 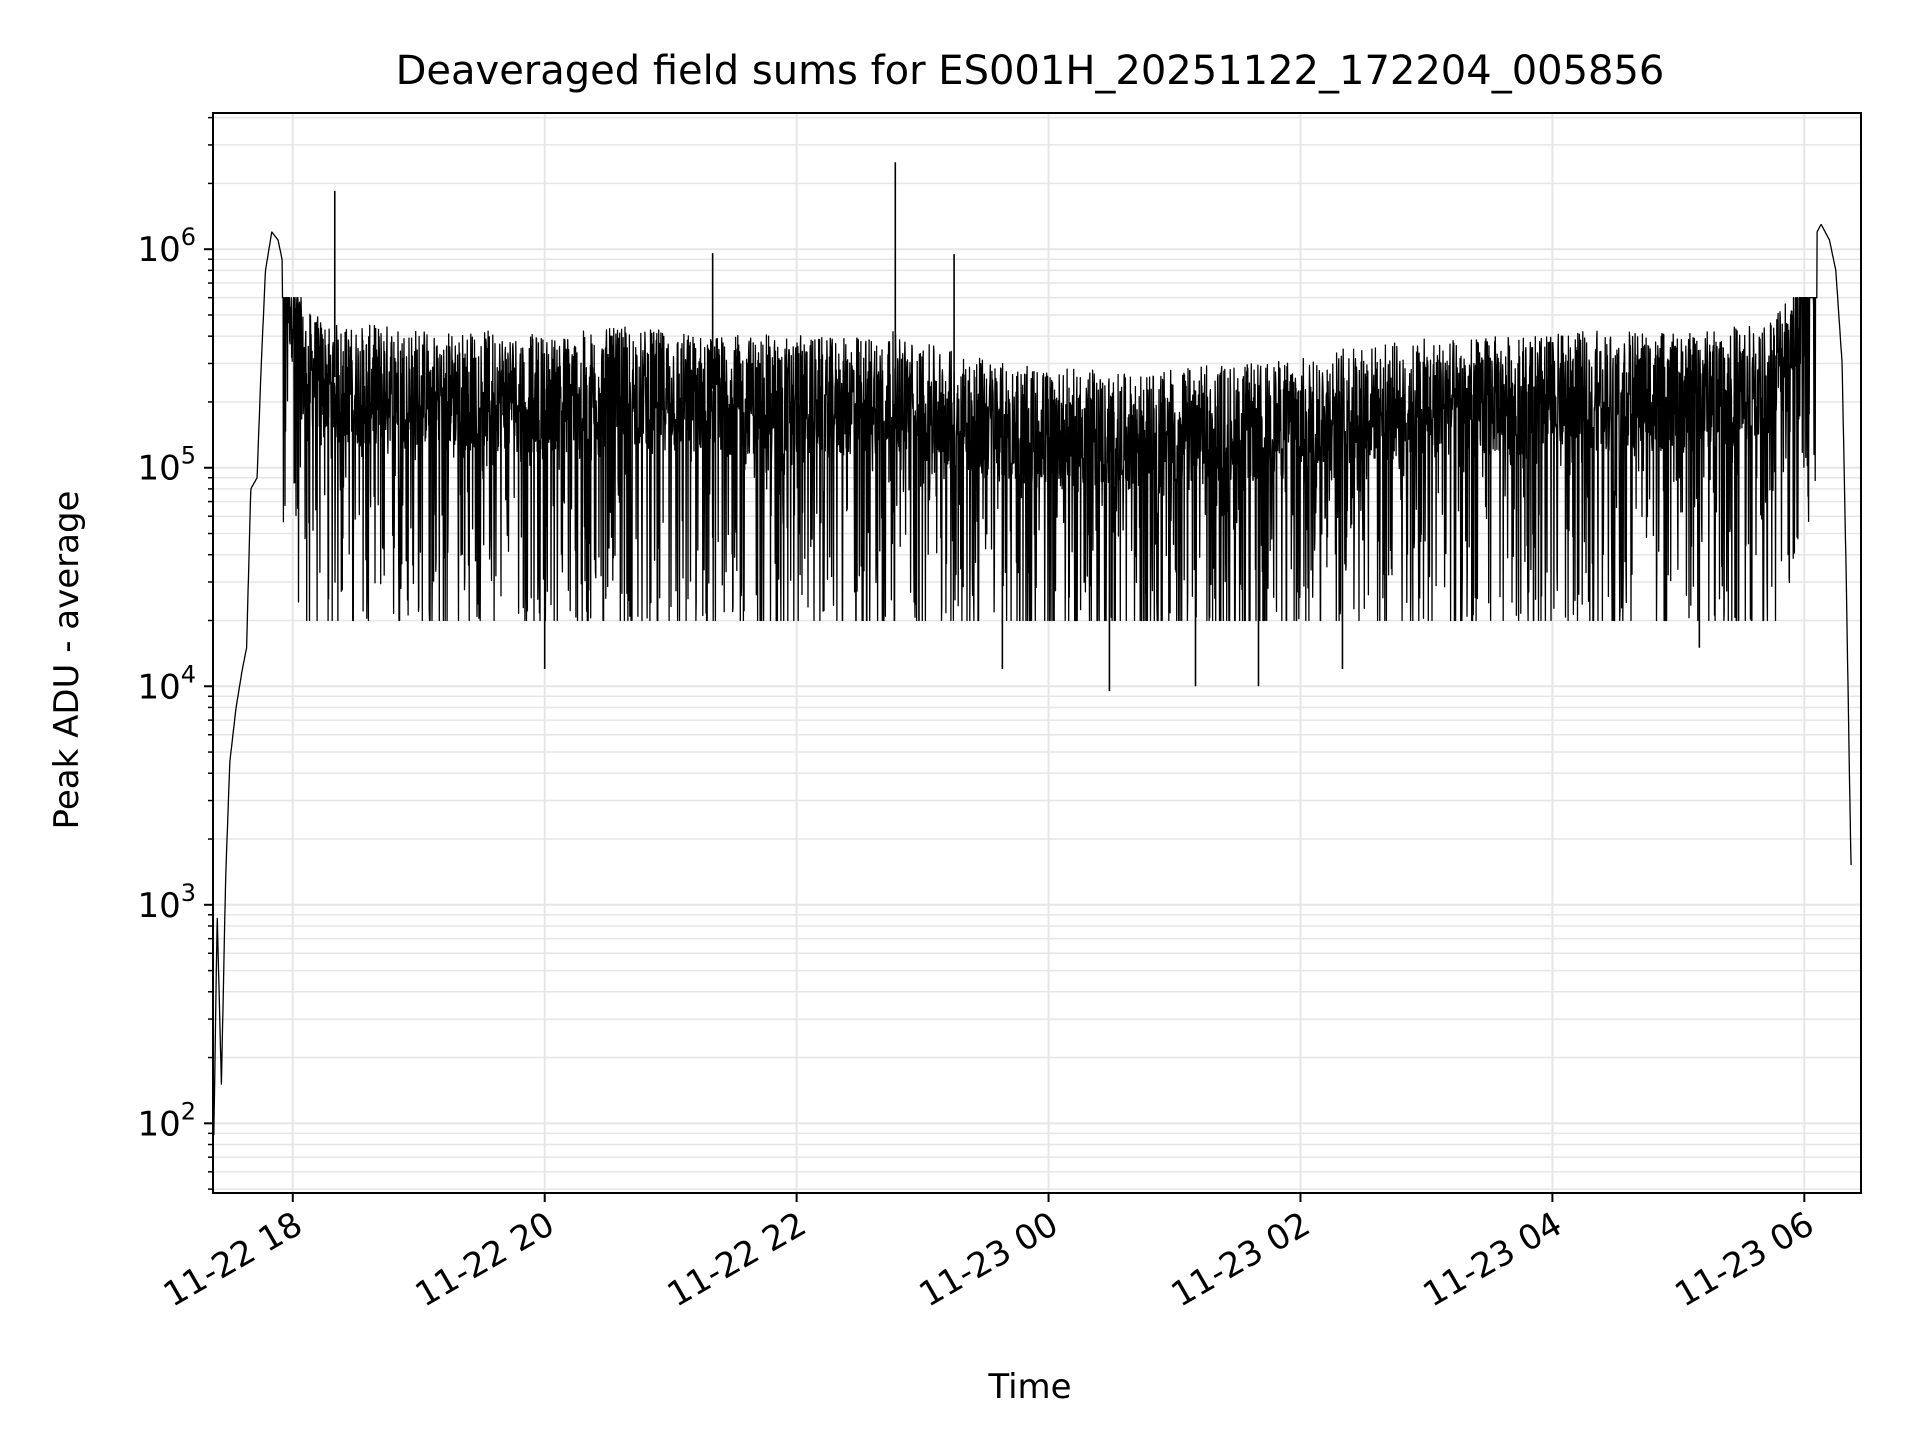 What do you see at coordinates (1029, 1387) in the screenshot?
I see `x-axis-label: Time` at bounding box center [1029, 1387].